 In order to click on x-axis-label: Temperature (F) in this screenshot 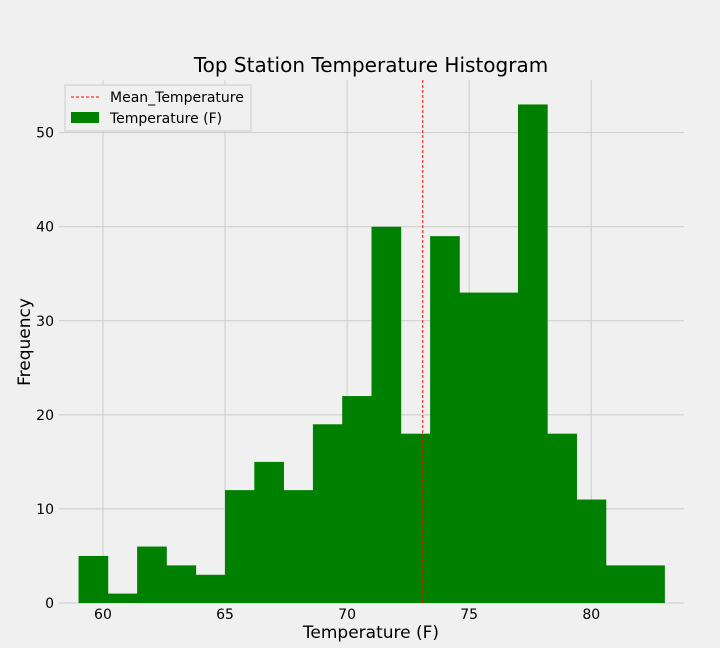, I will do `click(370, 633)`.